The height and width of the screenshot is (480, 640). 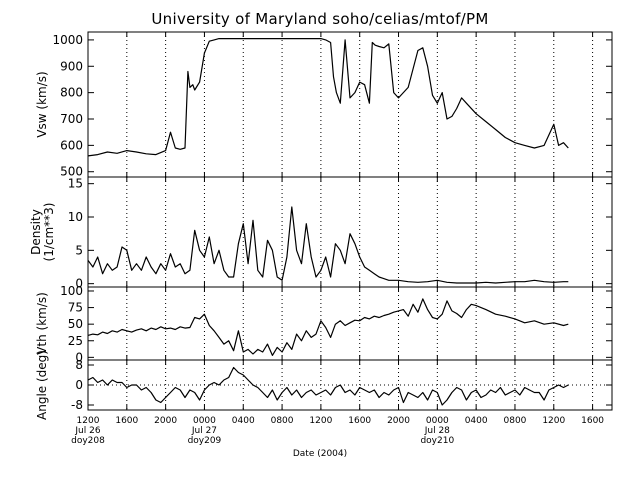 I want to click on y-tick-label: 75, so click(x=75, y=308).